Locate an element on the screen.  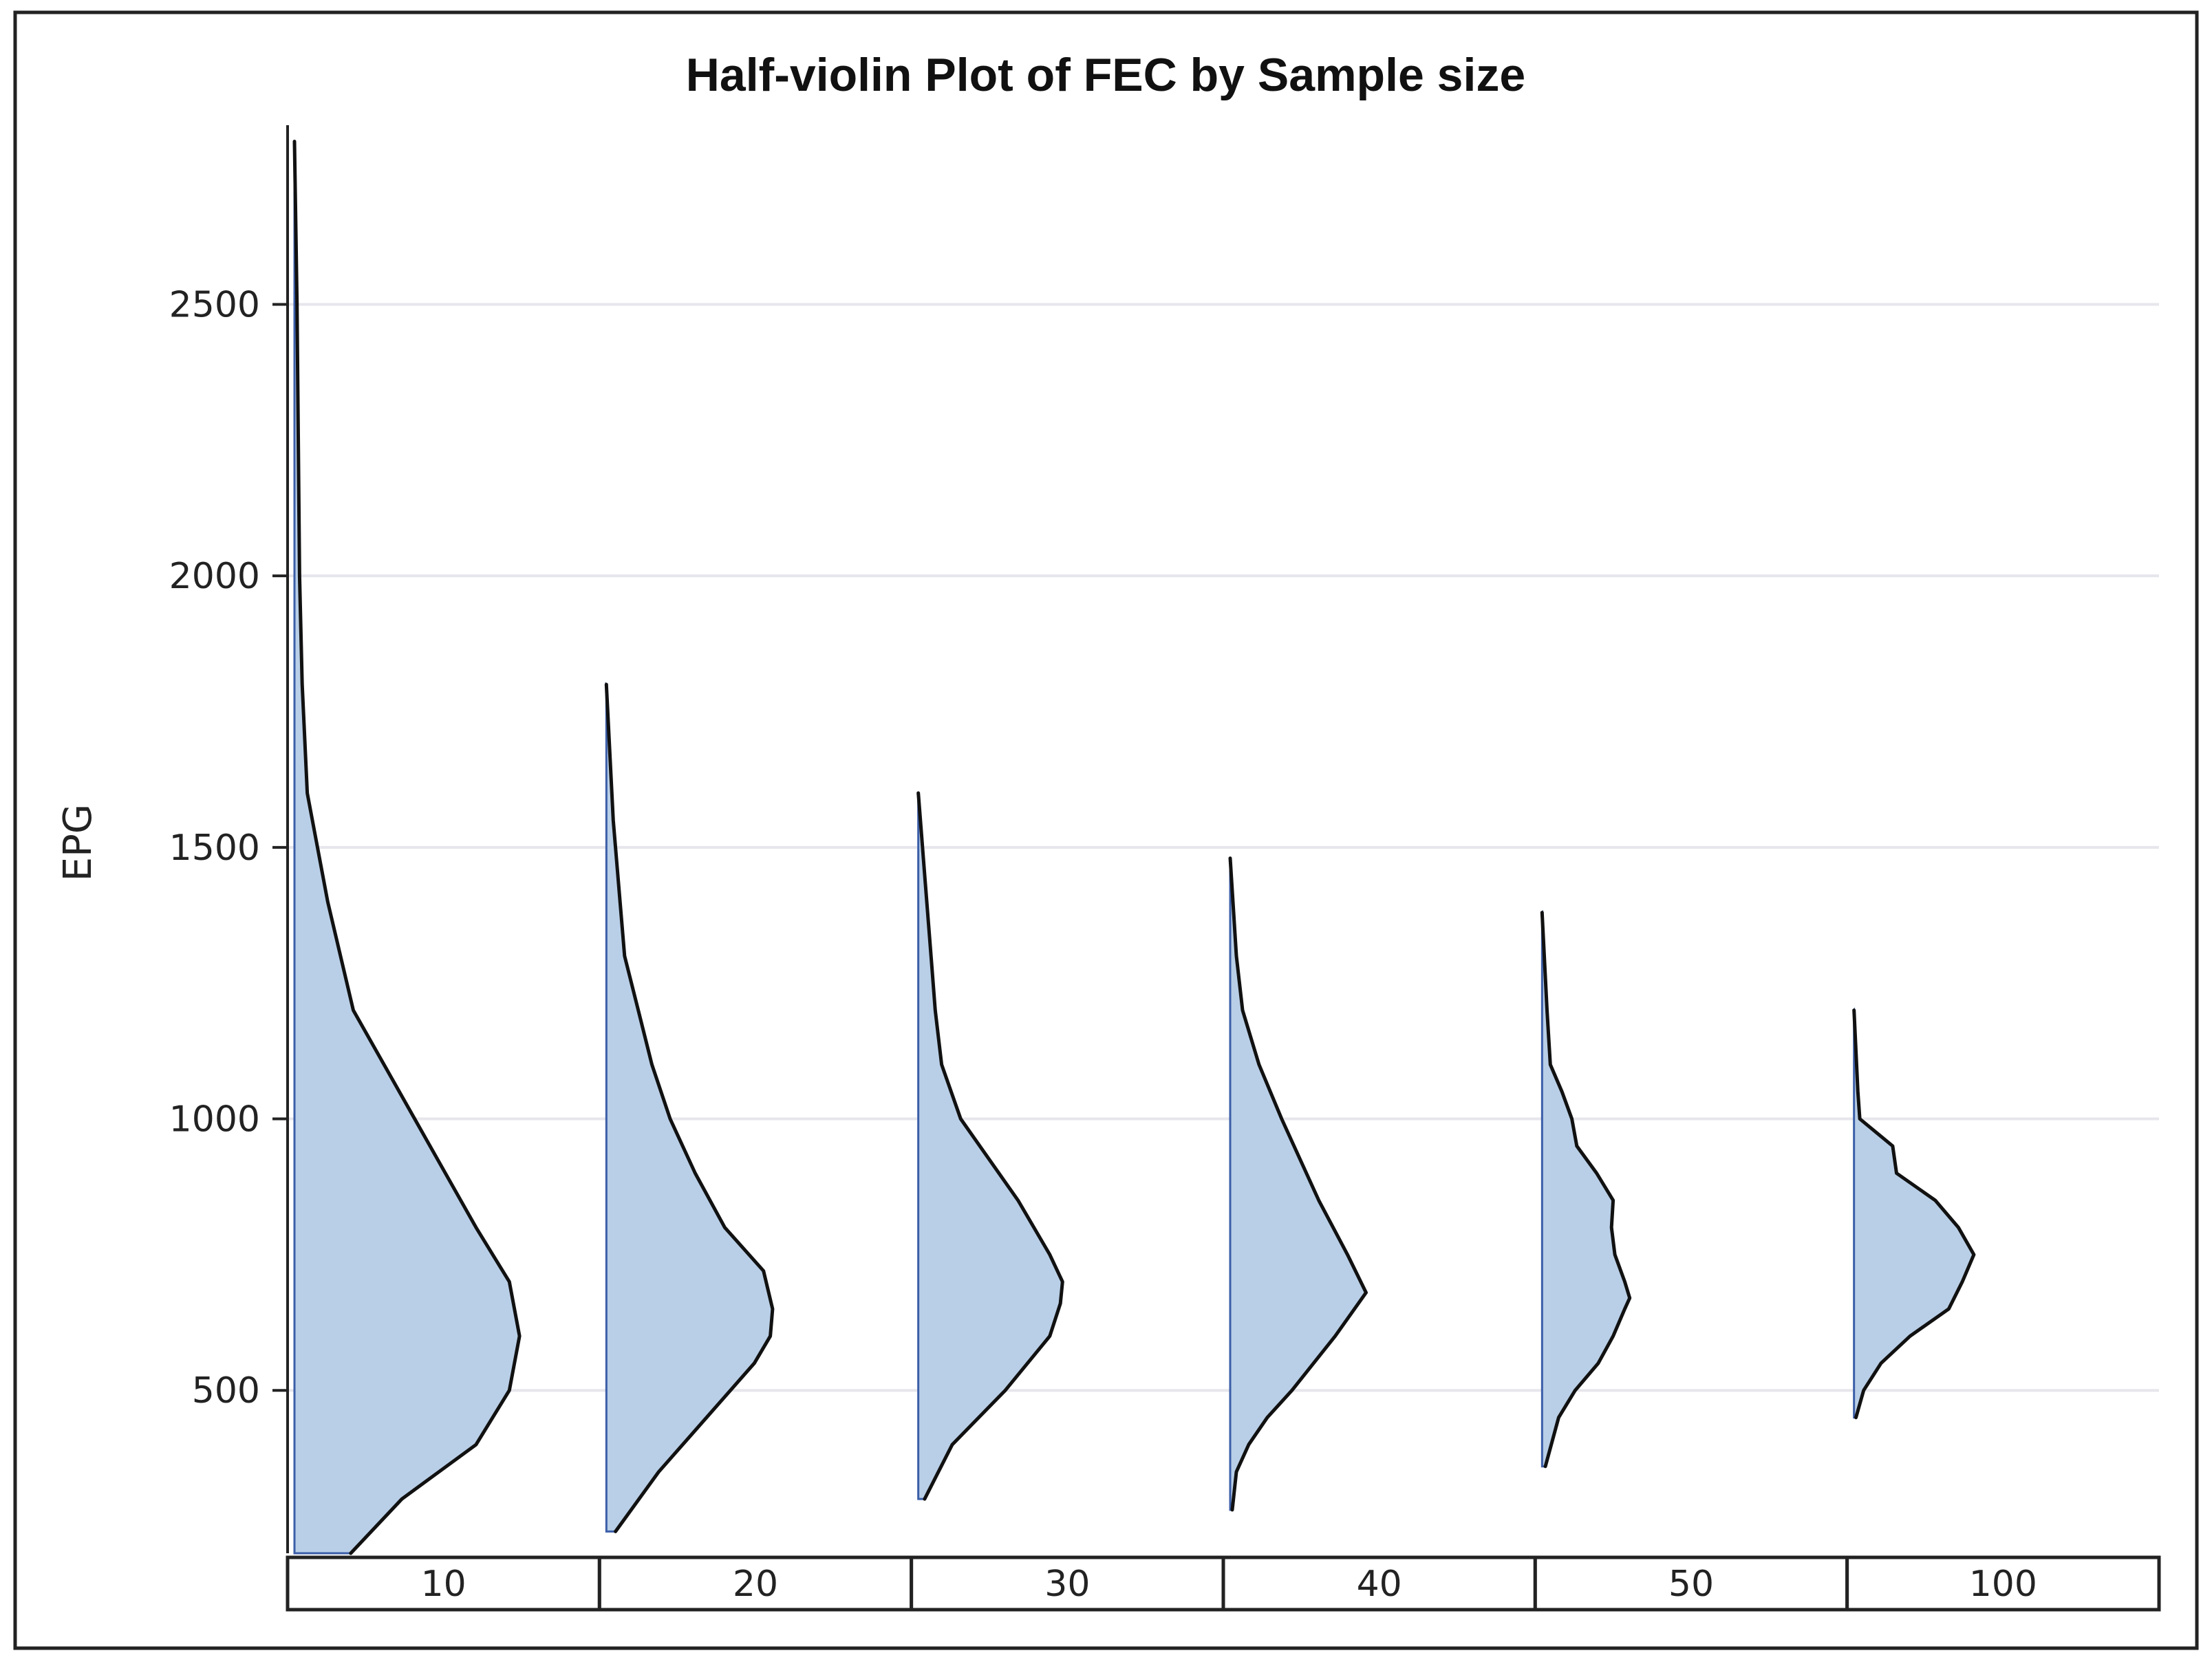
category-label: 30 is located at coordinates (1067, 1584).